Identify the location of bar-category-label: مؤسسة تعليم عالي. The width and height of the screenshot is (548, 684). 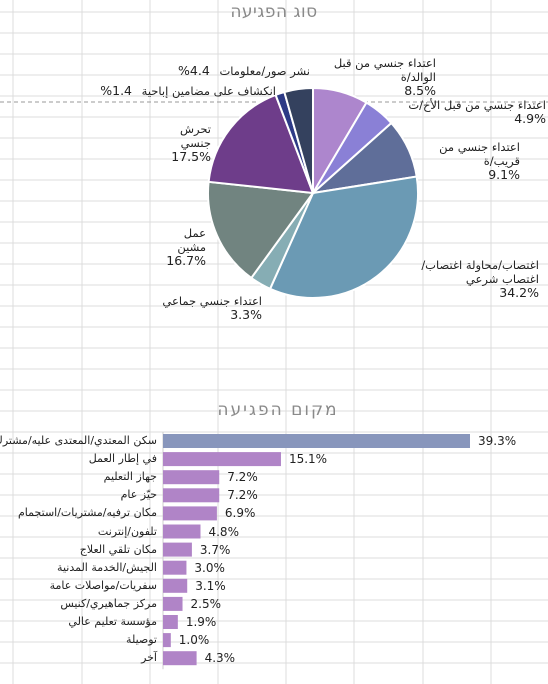
(112, 621).